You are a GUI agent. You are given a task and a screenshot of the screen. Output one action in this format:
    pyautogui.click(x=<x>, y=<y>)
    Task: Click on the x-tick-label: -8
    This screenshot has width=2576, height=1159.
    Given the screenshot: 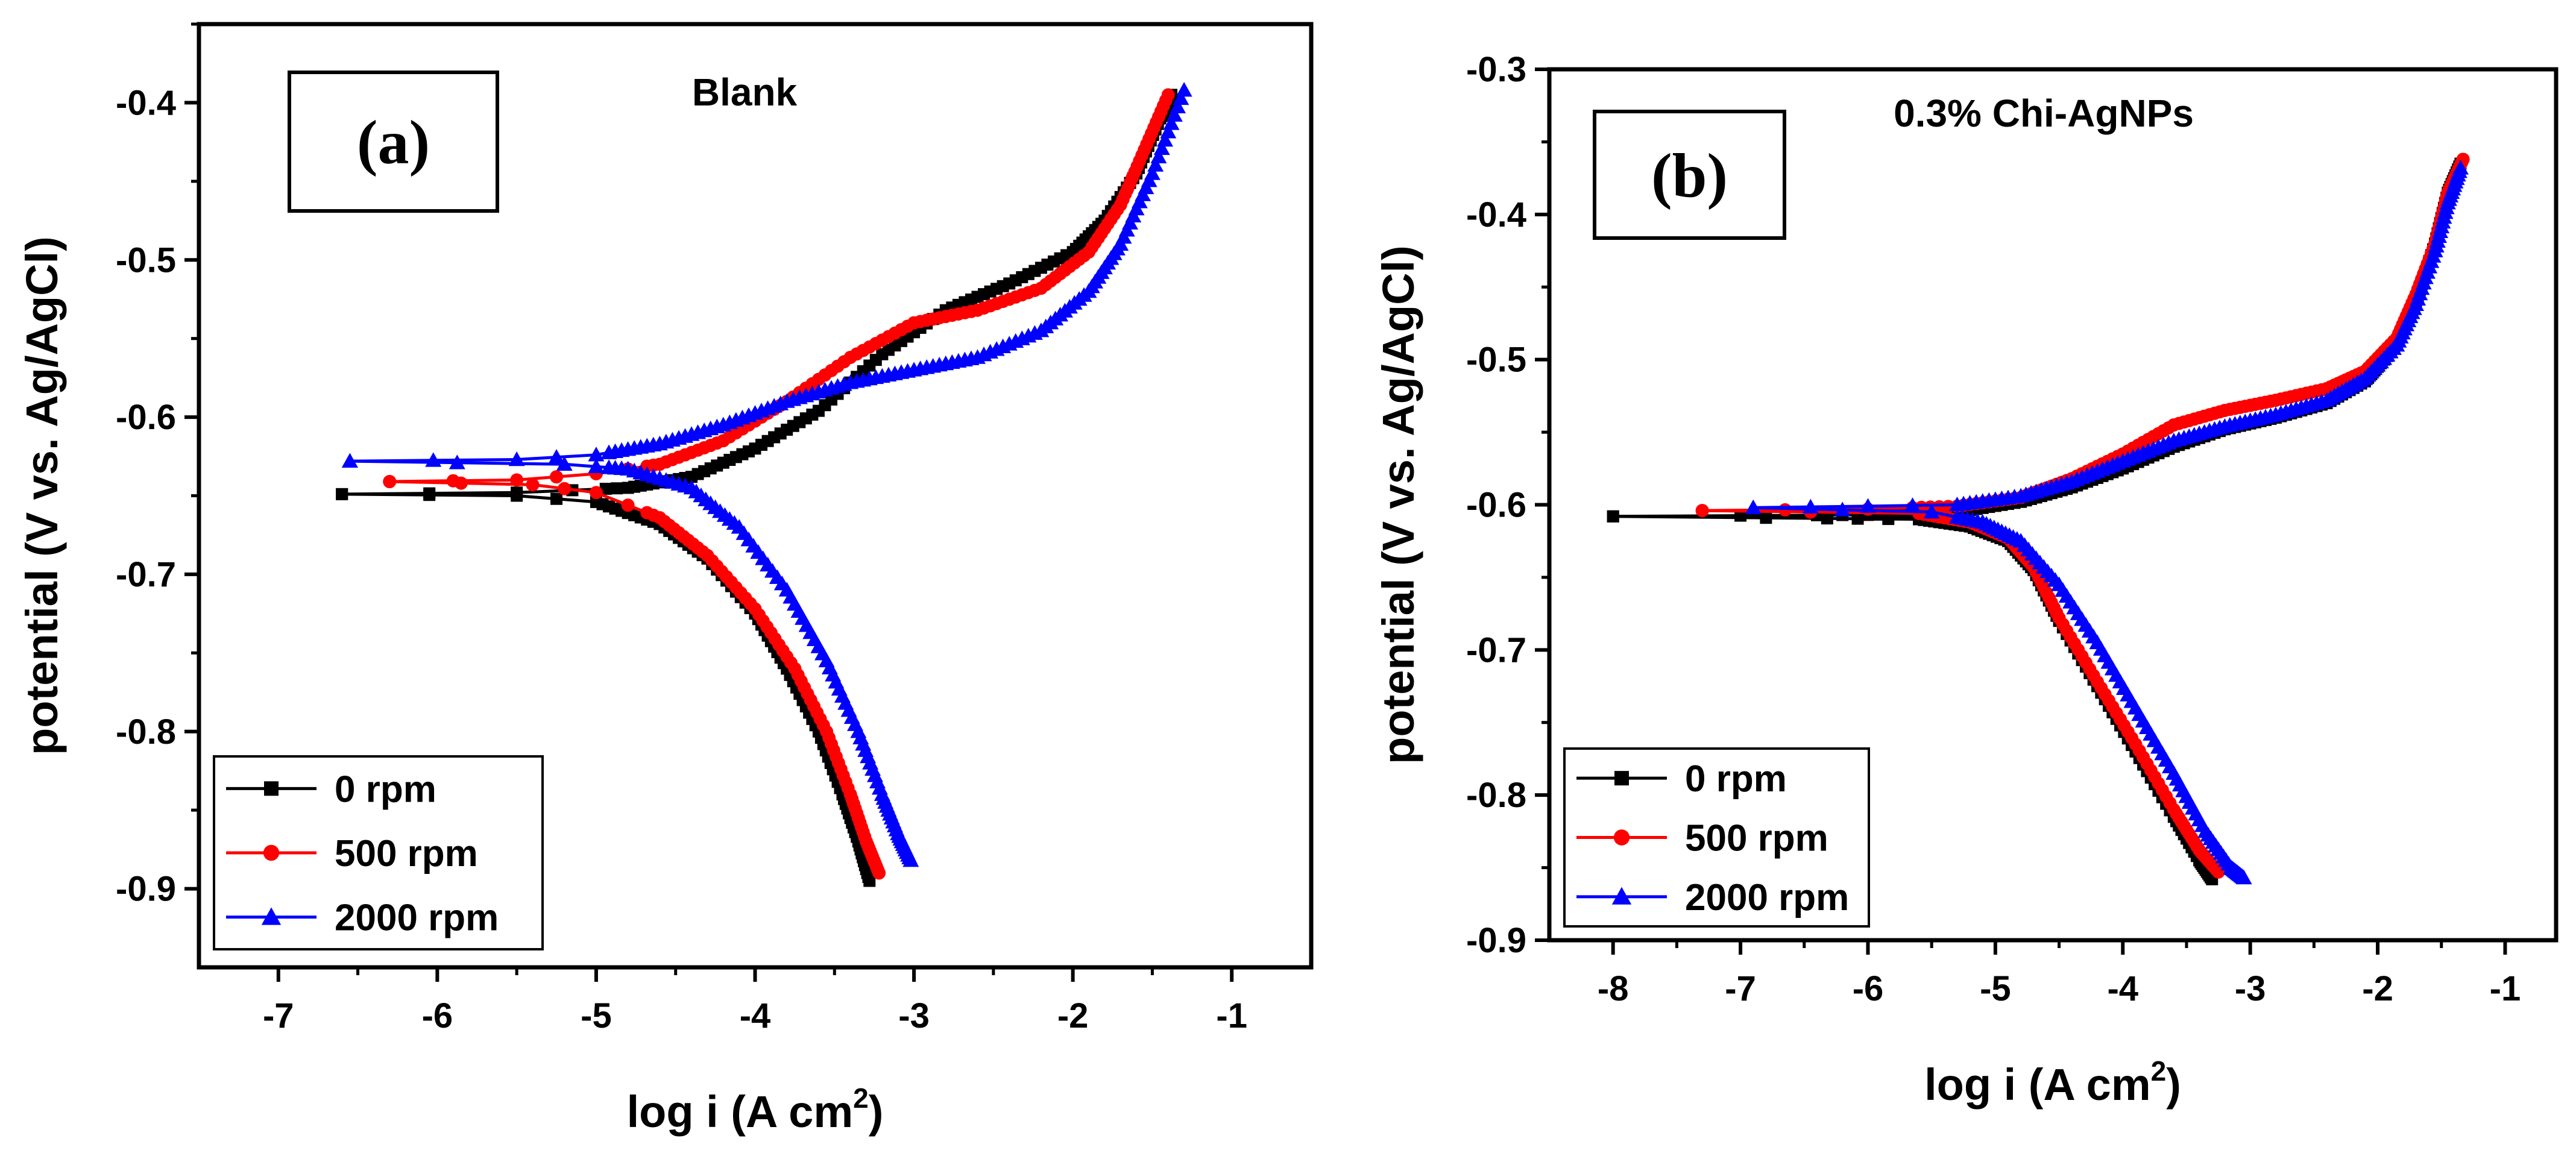 What is the action you would take?
    pyautogui.click(x=1613, y=989)
    